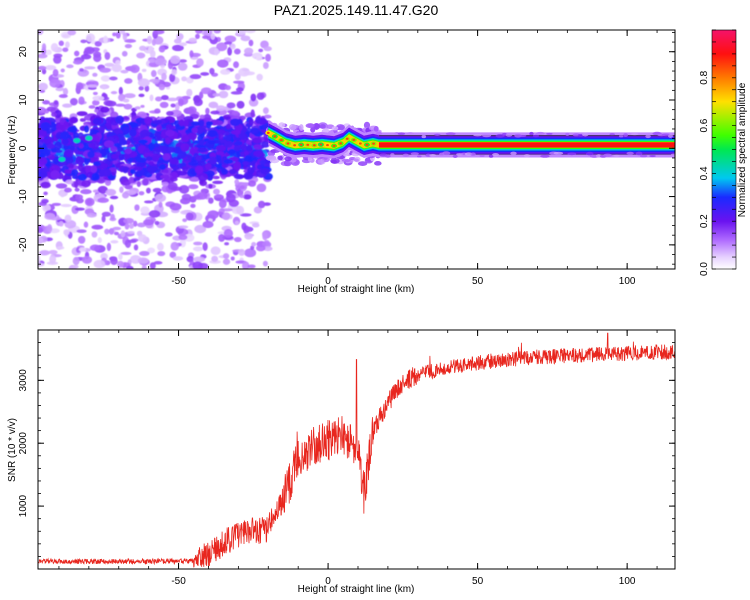 The width and height of the screenshot is (750, 600). What do you see at coordinates (23, 148) in the screenshot?
I see `spectrogram-y-tick-label: 0` at bounding box center [23, 148].